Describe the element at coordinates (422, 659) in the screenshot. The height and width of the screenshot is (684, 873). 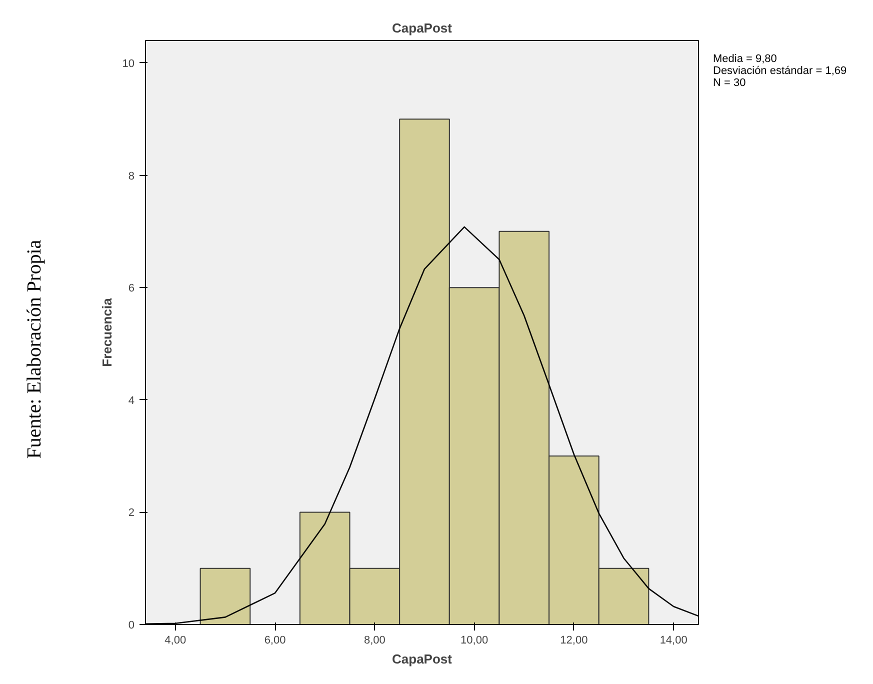
I see `x-axis-title: CapaPost` at that location.